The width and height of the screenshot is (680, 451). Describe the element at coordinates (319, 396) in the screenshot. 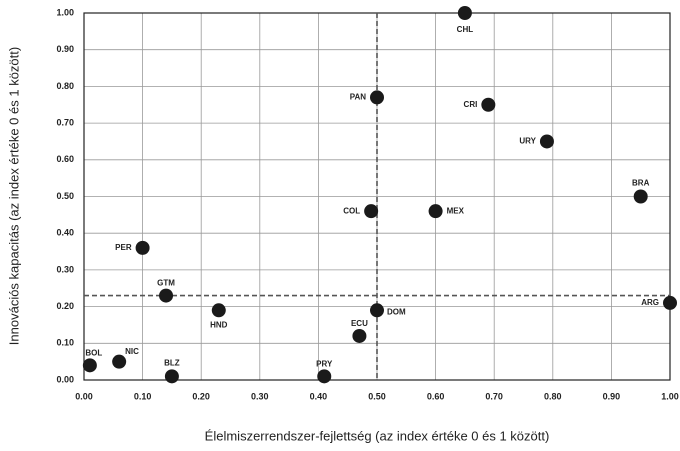

I see `x-tick-label: 0.40` at that location.